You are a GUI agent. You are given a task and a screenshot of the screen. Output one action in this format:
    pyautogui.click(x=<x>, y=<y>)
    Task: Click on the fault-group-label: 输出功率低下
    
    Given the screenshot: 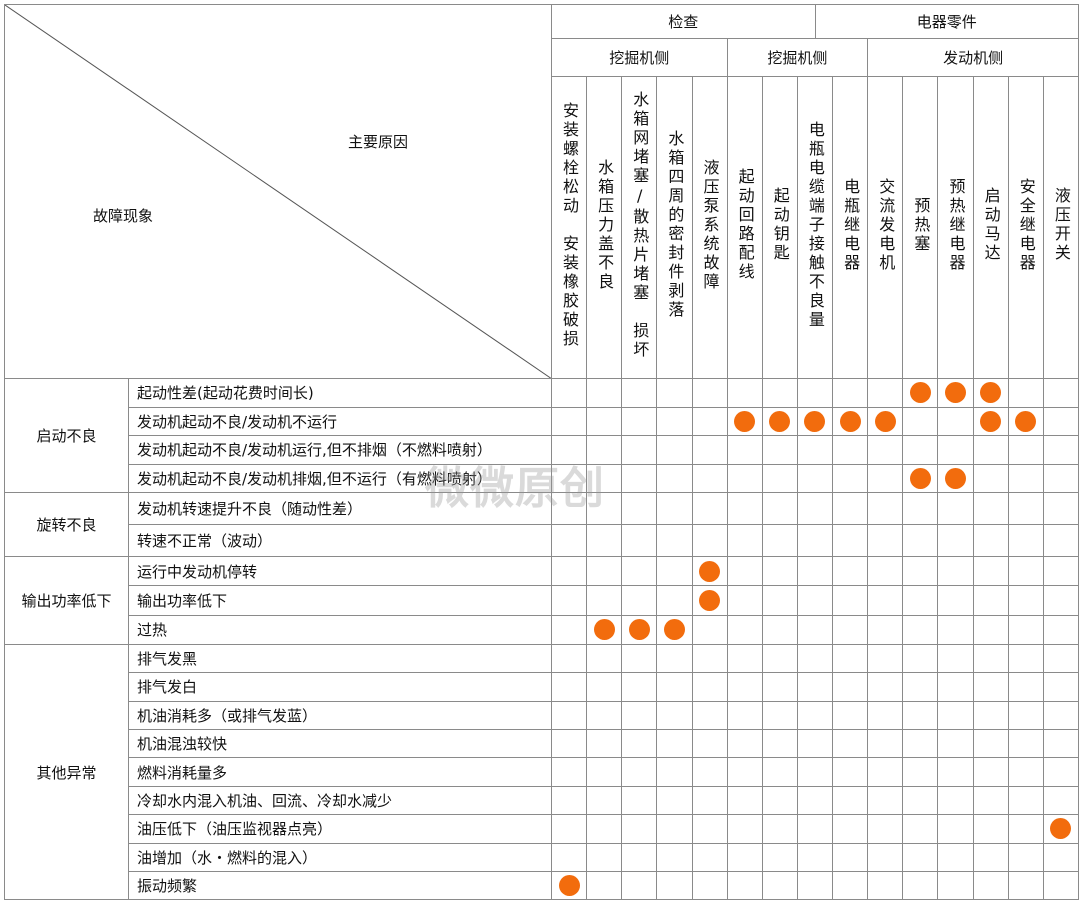 What is the action you would take?
    pyautogui.click(x=66, y=600)
    